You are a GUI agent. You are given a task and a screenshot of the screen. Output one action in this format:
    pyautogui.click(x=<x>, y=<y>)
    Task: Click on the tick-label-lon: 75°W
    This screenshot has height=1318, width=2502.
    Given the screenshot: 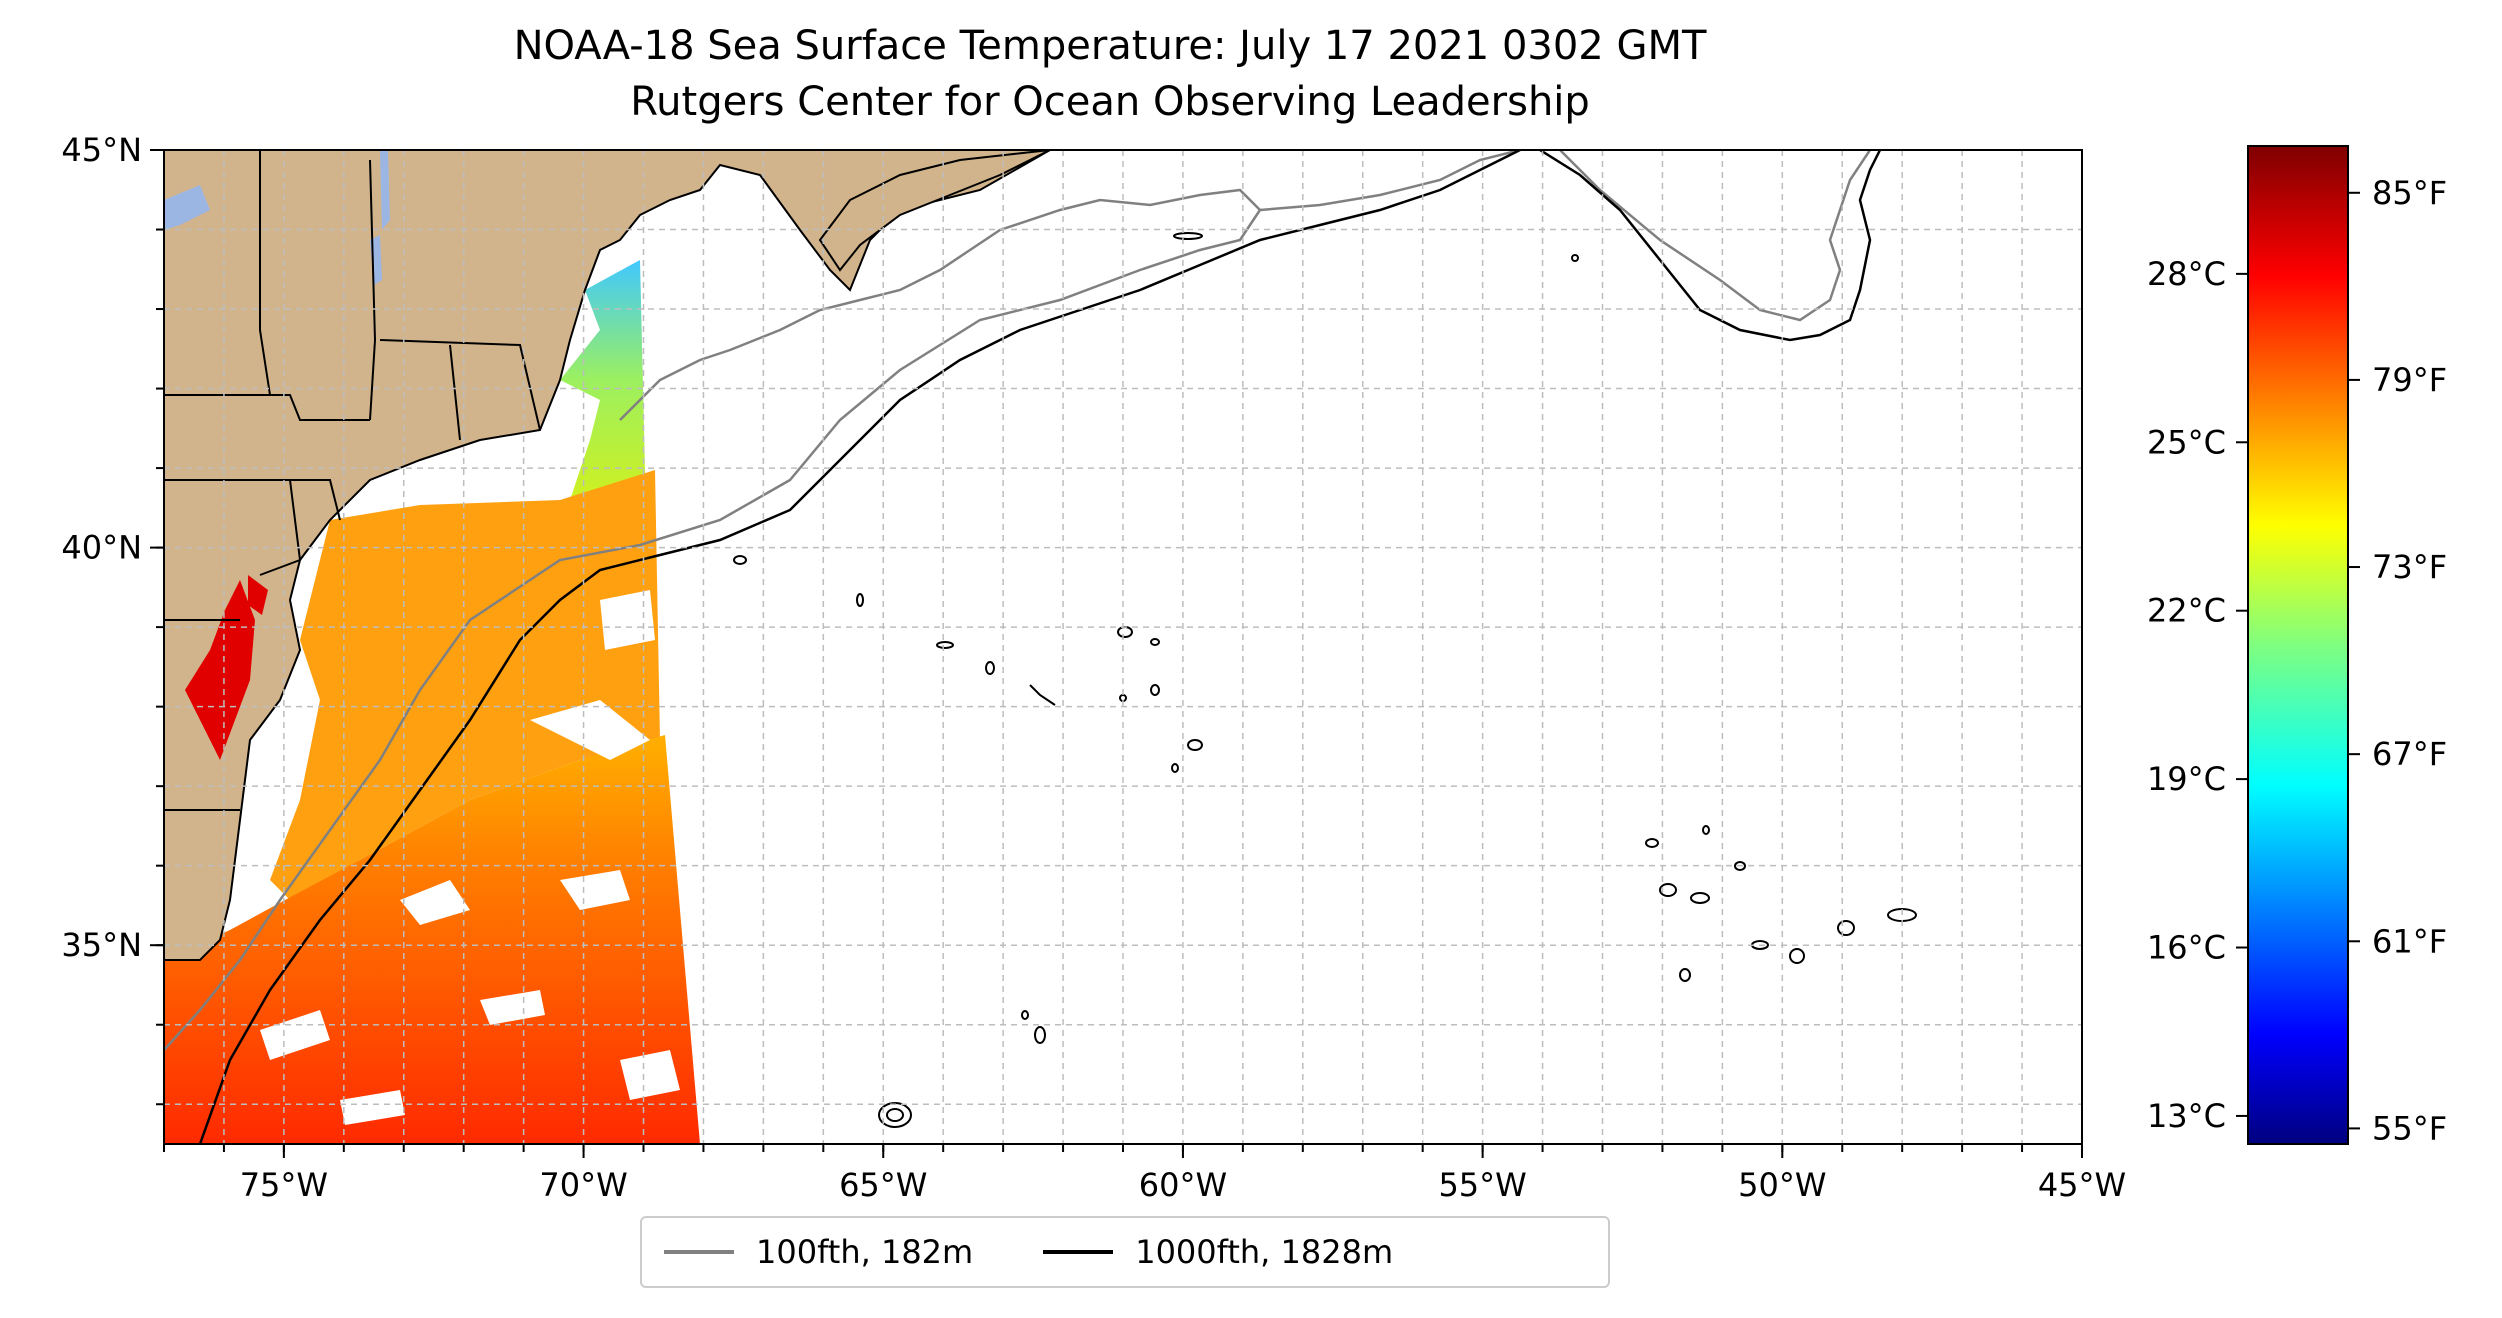 What is the action you would take?
    pyautogui.click(x=284, y=1185)
    